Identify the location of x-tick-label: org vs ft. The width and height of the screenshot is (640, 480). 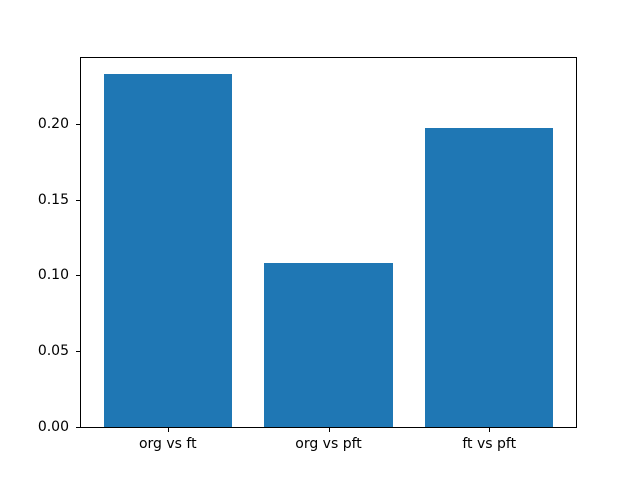
(167, 444).